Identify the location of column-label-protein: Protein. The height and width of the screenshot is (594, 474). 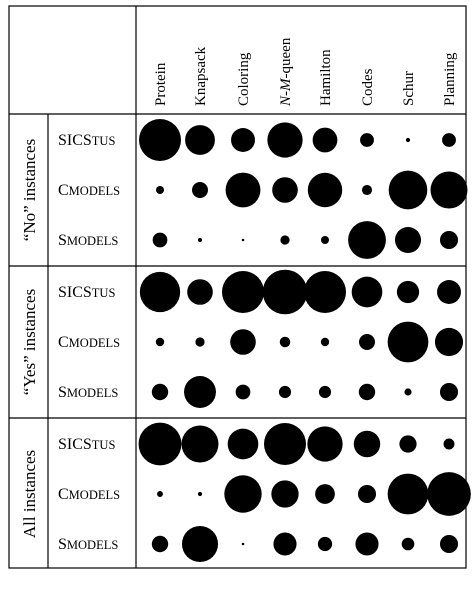
(161, 84).